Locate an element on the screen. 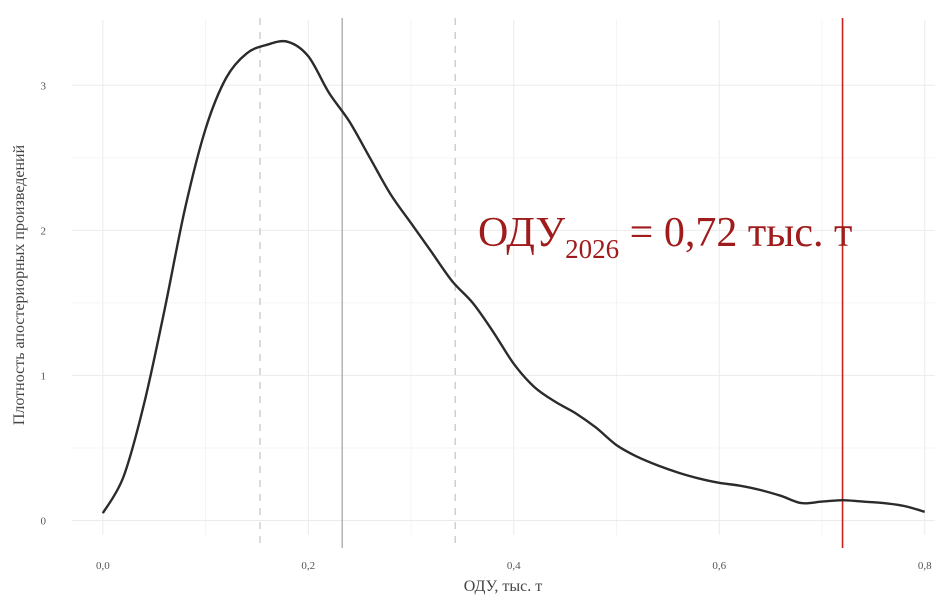 The image size is (949, 595). y-tick-label: 2 is located at coordinates (44, 231).